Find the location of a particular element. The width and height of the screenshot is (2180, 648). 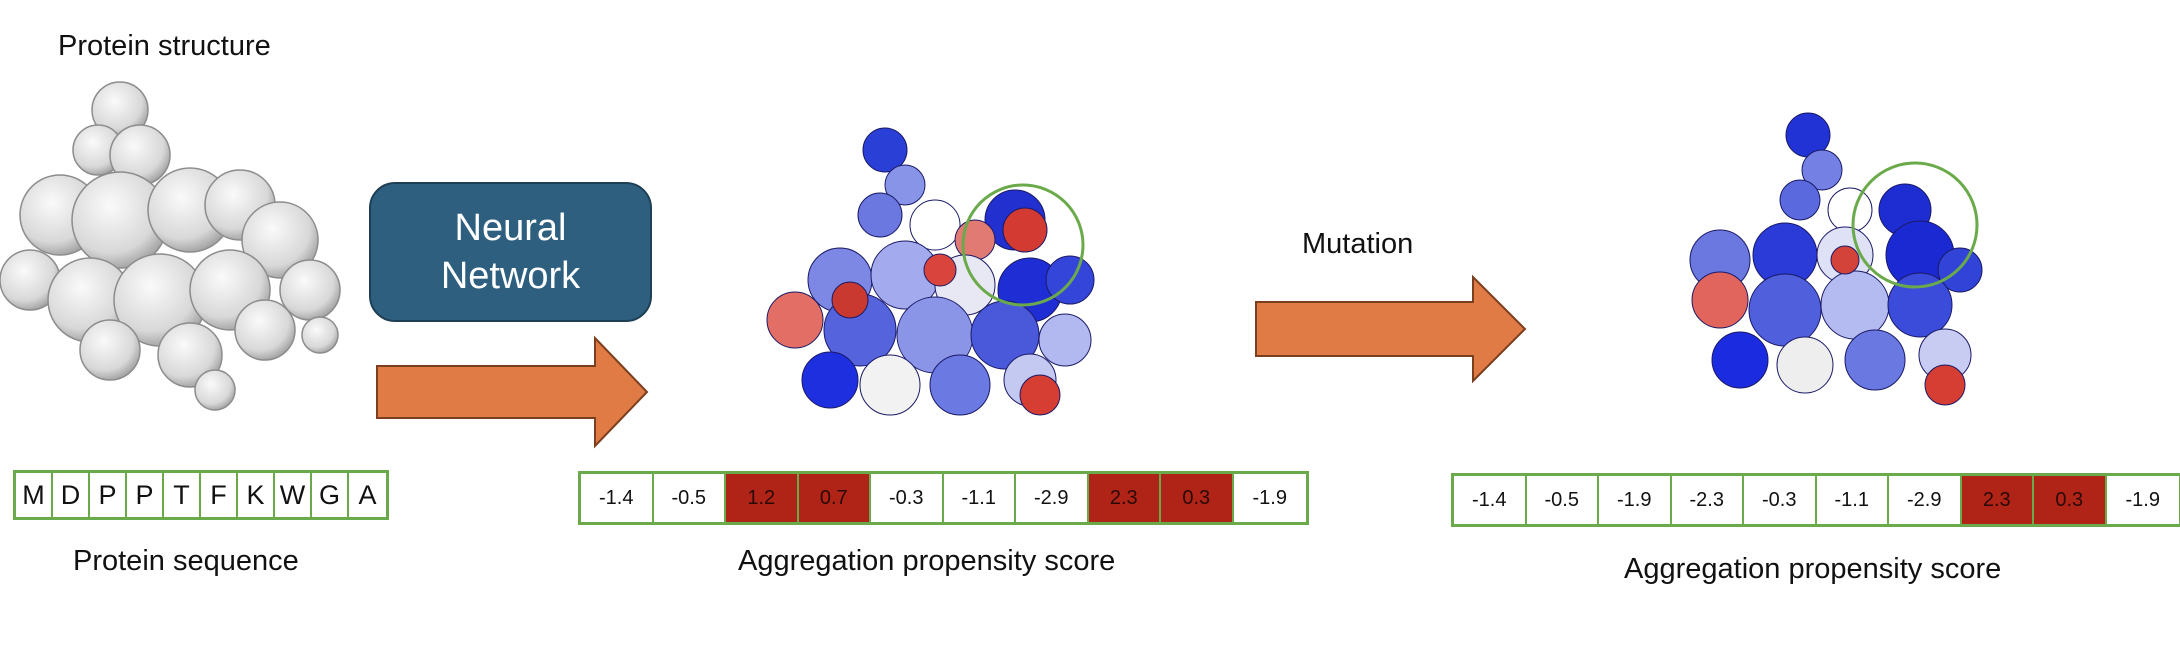

sequence-cell: K is located at coordinates (256, 495).